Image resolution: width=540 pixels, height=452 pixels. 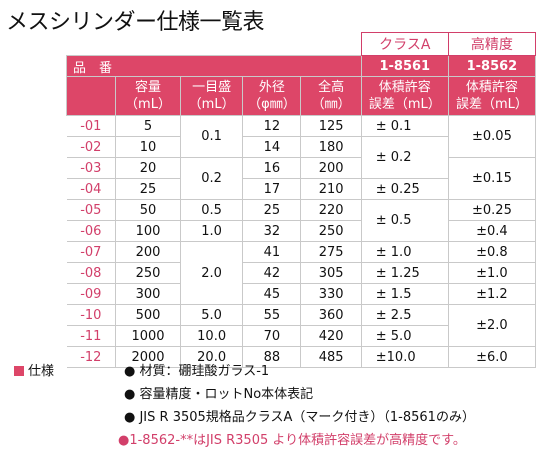 I want to click on table-row: -07 200 2.0 41 275 ± 1.0 ±0.8, so click(x=301, y=273).